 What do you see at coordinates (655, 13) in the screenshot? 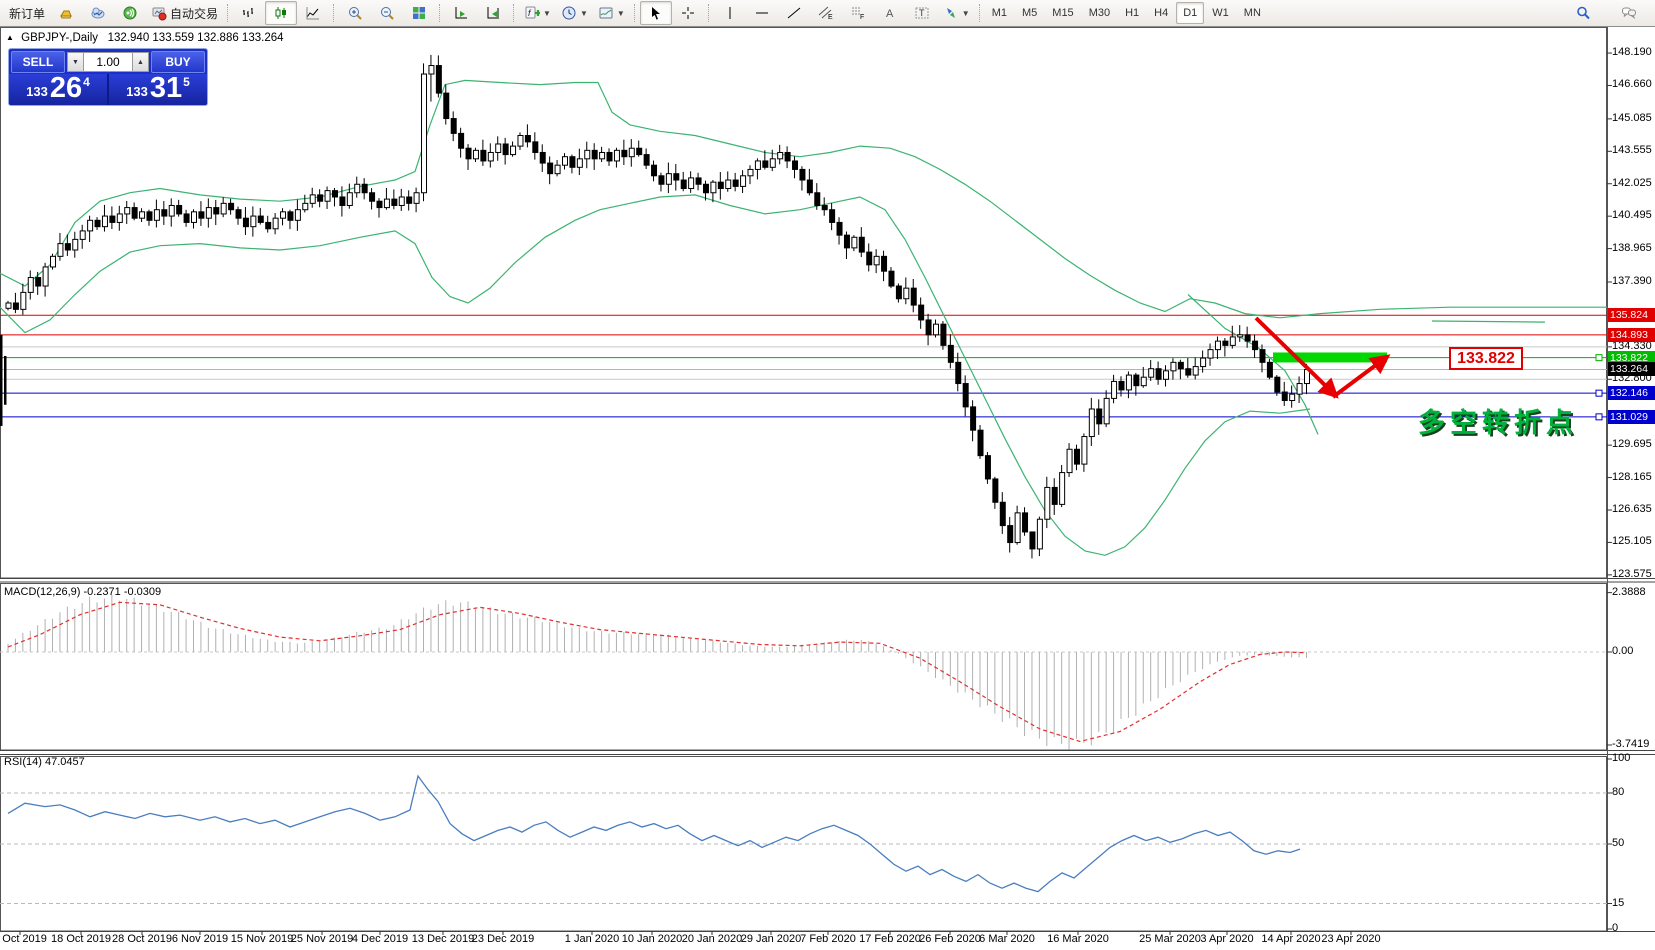
I see `cursor-button` at bounding box center [655, 13].